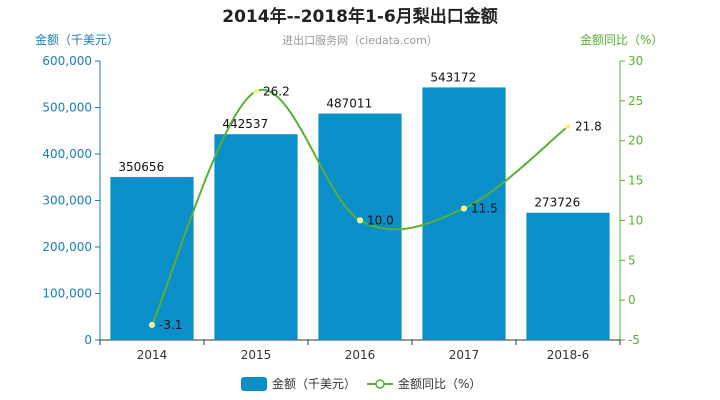  I want to click on x-tick-label: 2015, so click(256, 355).